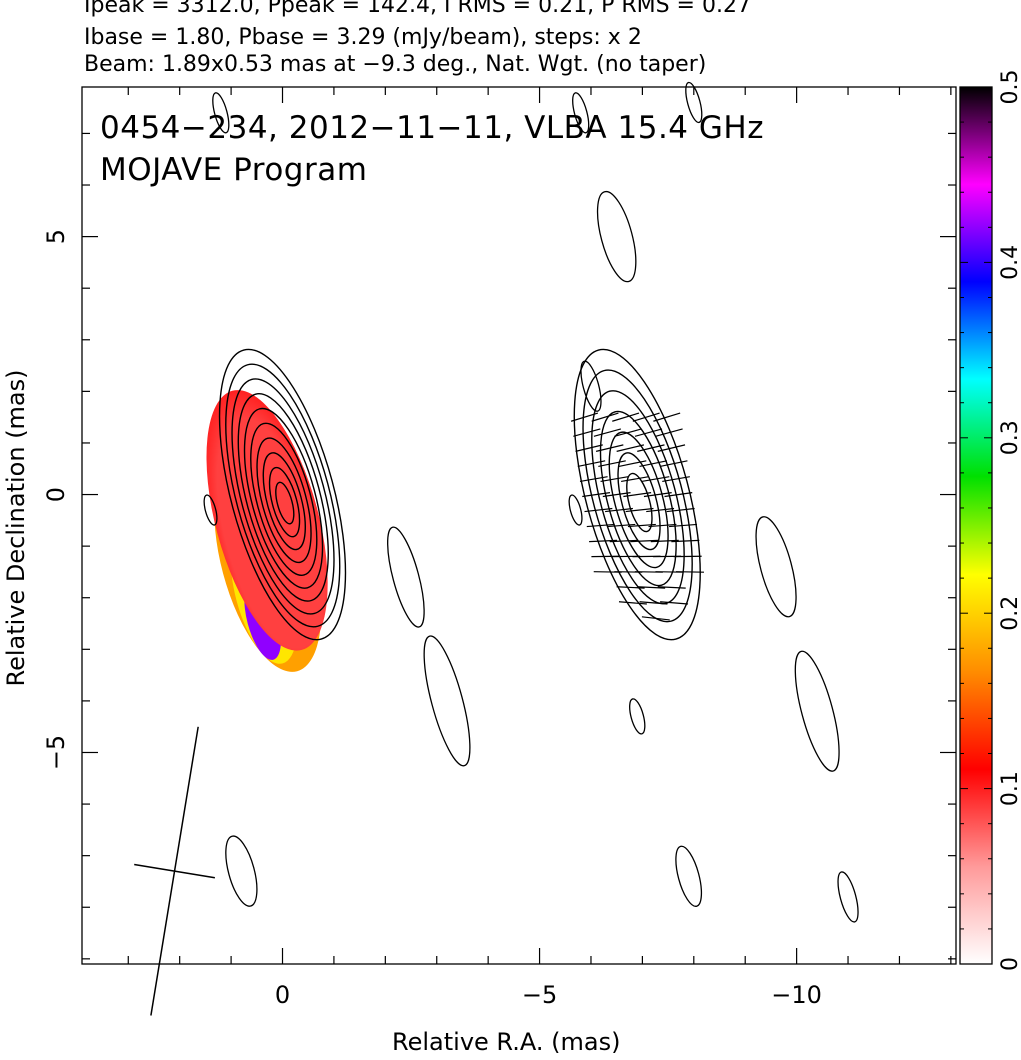 This screenshot has width=1021, height=1060. Describe the element at coordinates (1009, 964) in the screenshot. I see `colorbar-tick-label: 0` at that location.